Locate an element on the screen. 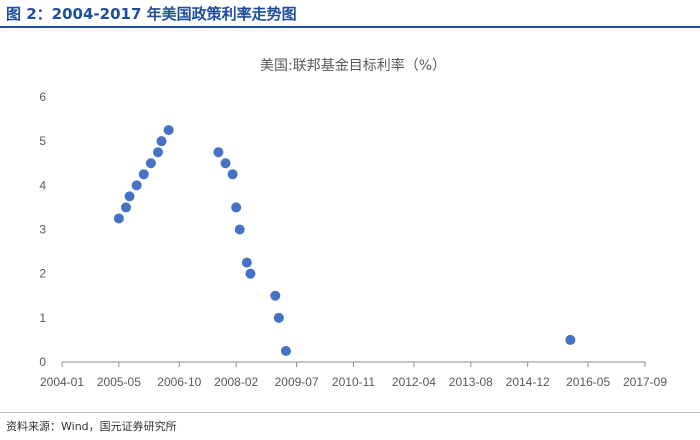 The width and height of the screenshot is (700, 440). y-tick-label: 6 is located at coordinates (42, 97).